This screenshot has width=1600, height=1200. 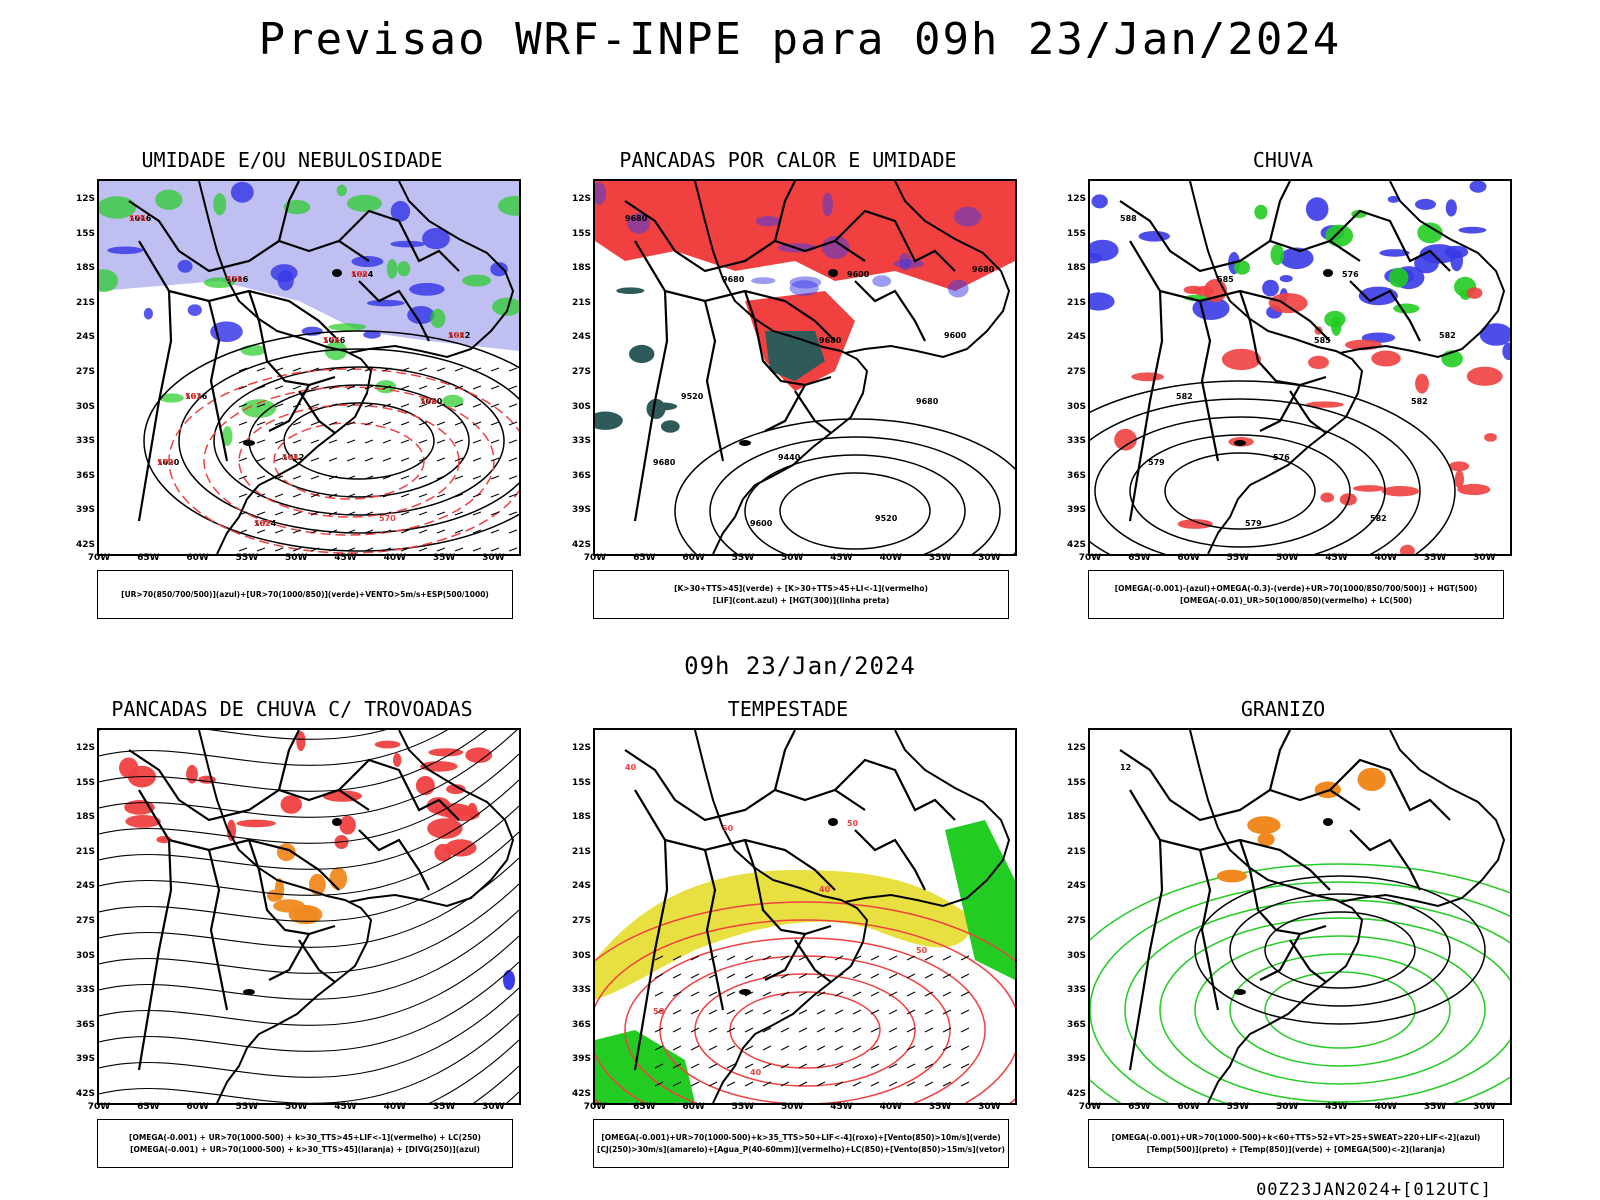 I want to click on temp-label: 12, so click(x=1125, y=767).